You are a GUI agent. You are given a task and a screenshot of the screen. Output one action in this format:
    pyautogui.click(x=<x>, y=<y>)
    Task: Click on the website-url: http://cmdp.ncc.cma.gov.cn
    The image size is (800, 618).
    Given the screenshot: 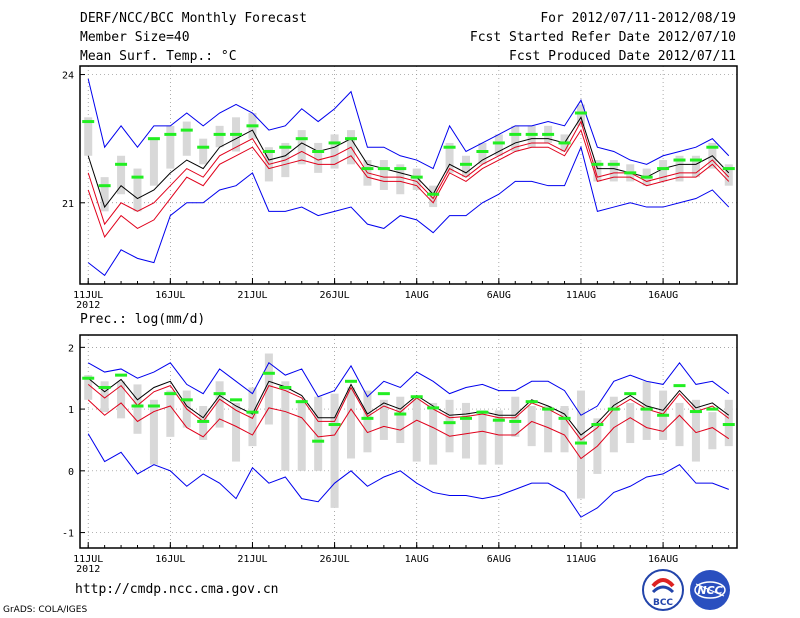 What is the action you would take?
    pyautogui.click(x=177, y=589)
    